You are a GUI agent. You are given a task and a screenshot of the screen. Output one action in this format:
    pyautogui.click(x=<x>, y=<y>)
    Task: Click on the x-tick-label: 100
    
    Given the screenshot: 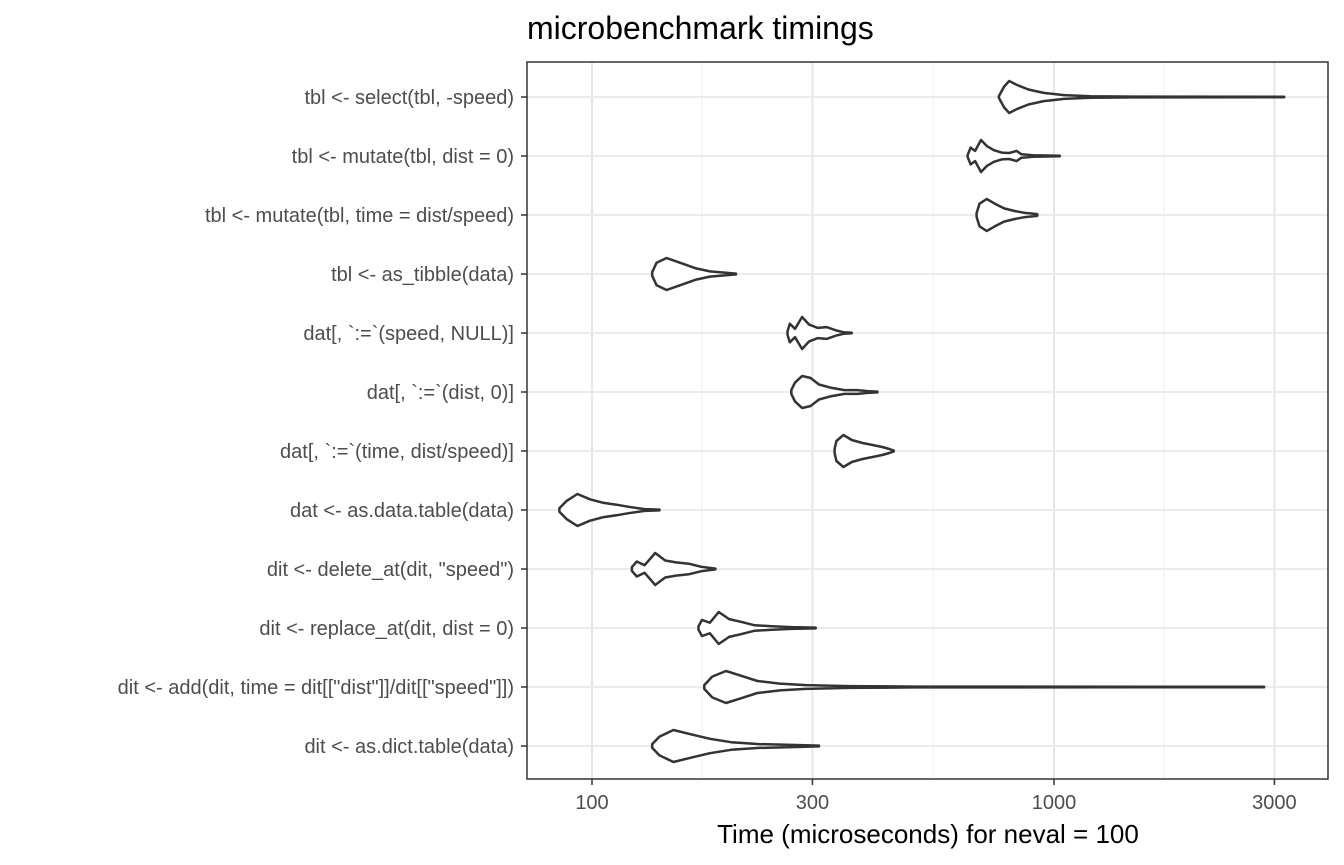 What is the action you would take?
    pyautogui.click(x=591, y=803)
    